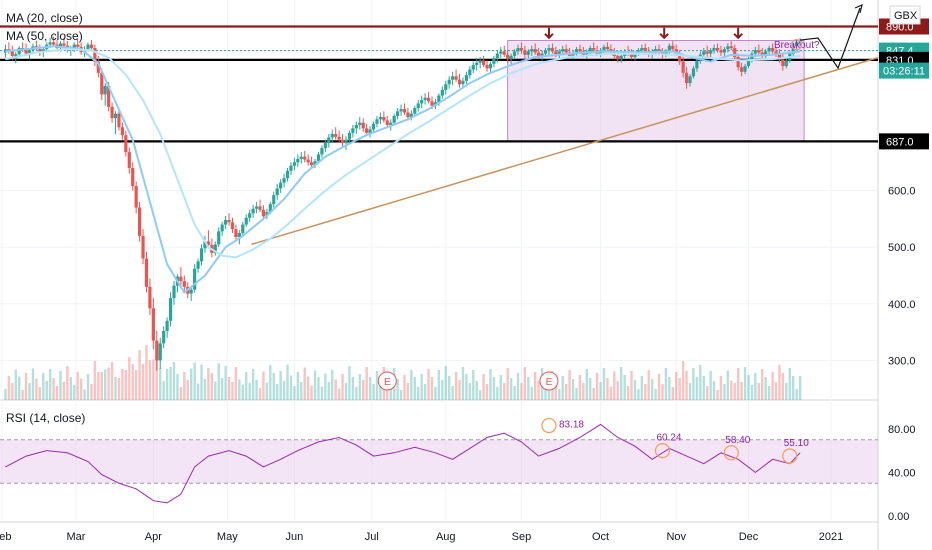 This screenshot has height=550, width=932. What do you see at coordinates (600, 537) in the screenshot?
I see `time-tick-label: Oct` at bounding box center [600, 537].